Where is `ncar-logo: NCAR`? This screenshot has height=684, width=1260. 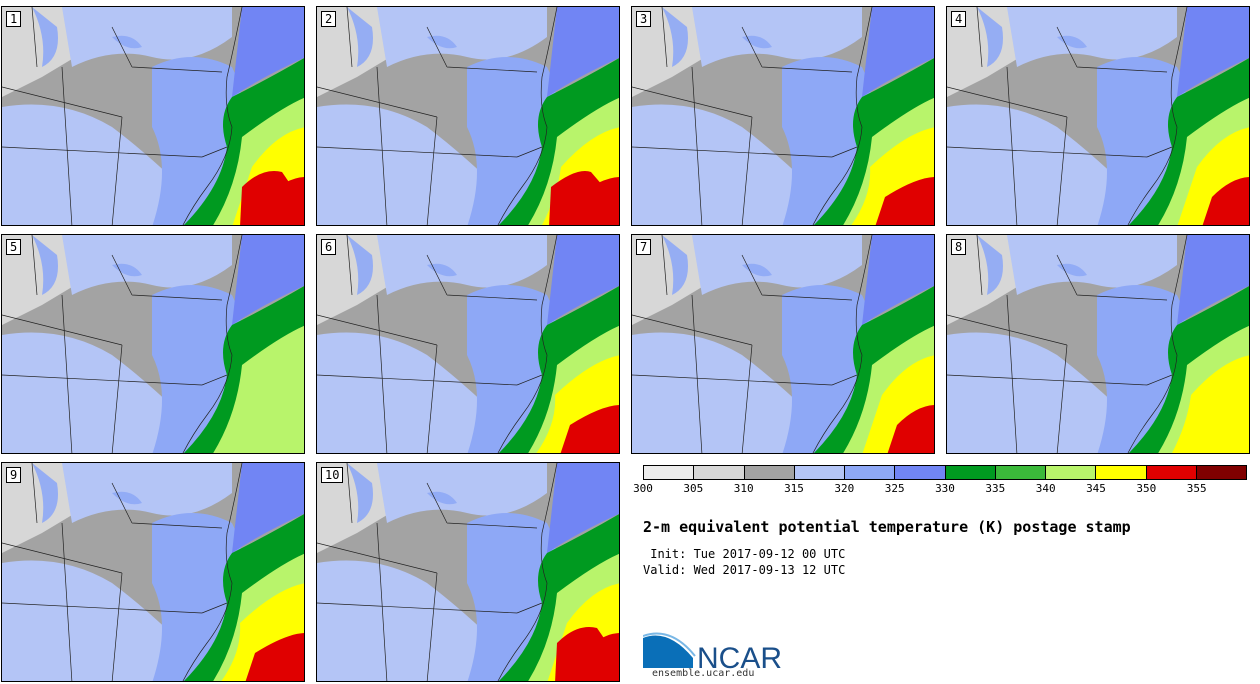 ncar-logo: NCAR is located at coordinates (712, 652).